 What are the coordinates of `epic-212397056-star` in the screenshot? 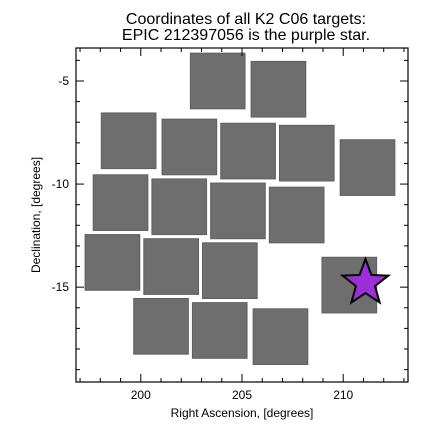 It's located at (365, 280).